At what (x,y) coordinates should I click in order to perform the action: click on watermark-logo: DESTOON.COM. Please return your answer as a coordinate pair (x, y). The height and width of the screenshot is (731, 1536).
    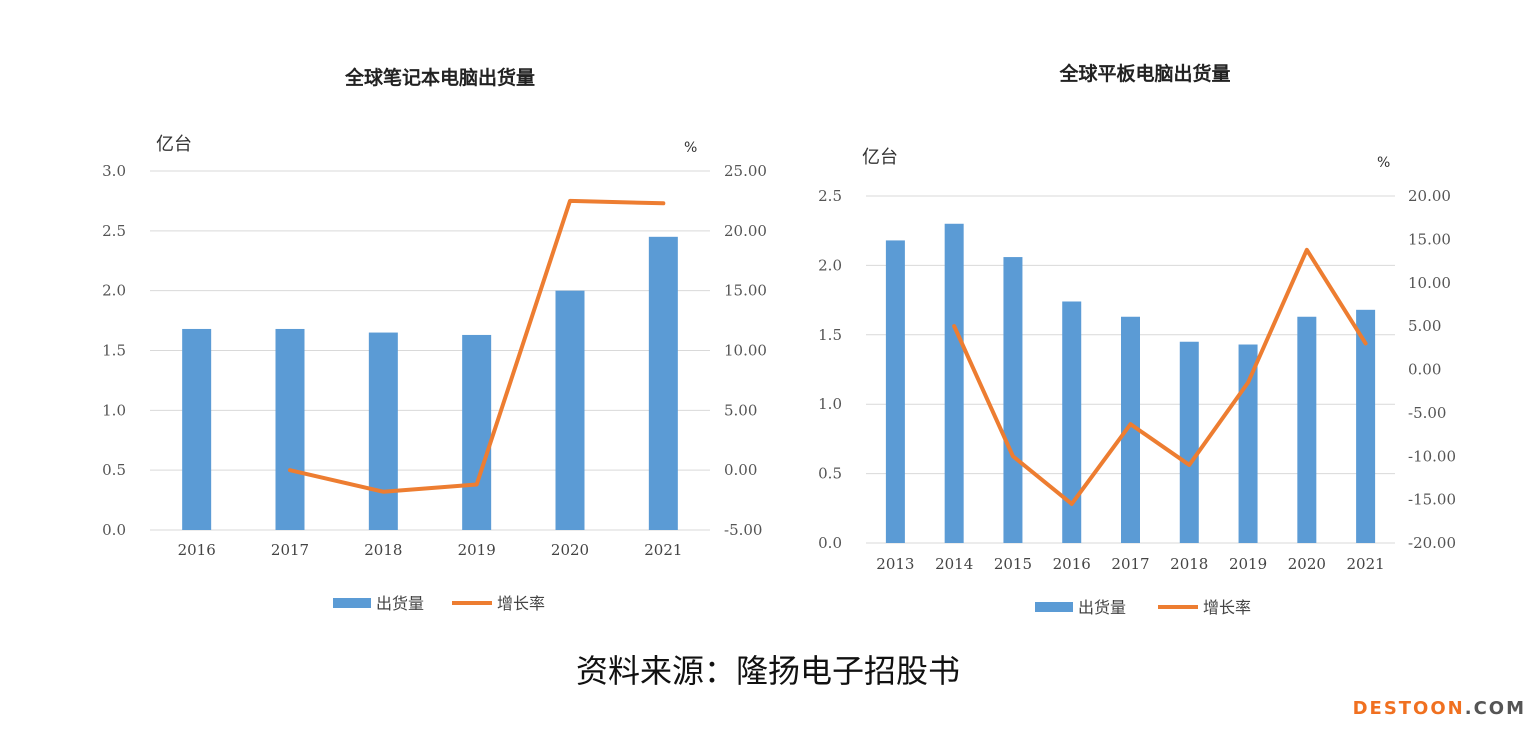
    Looking at the image, I should click on (1439, 708).